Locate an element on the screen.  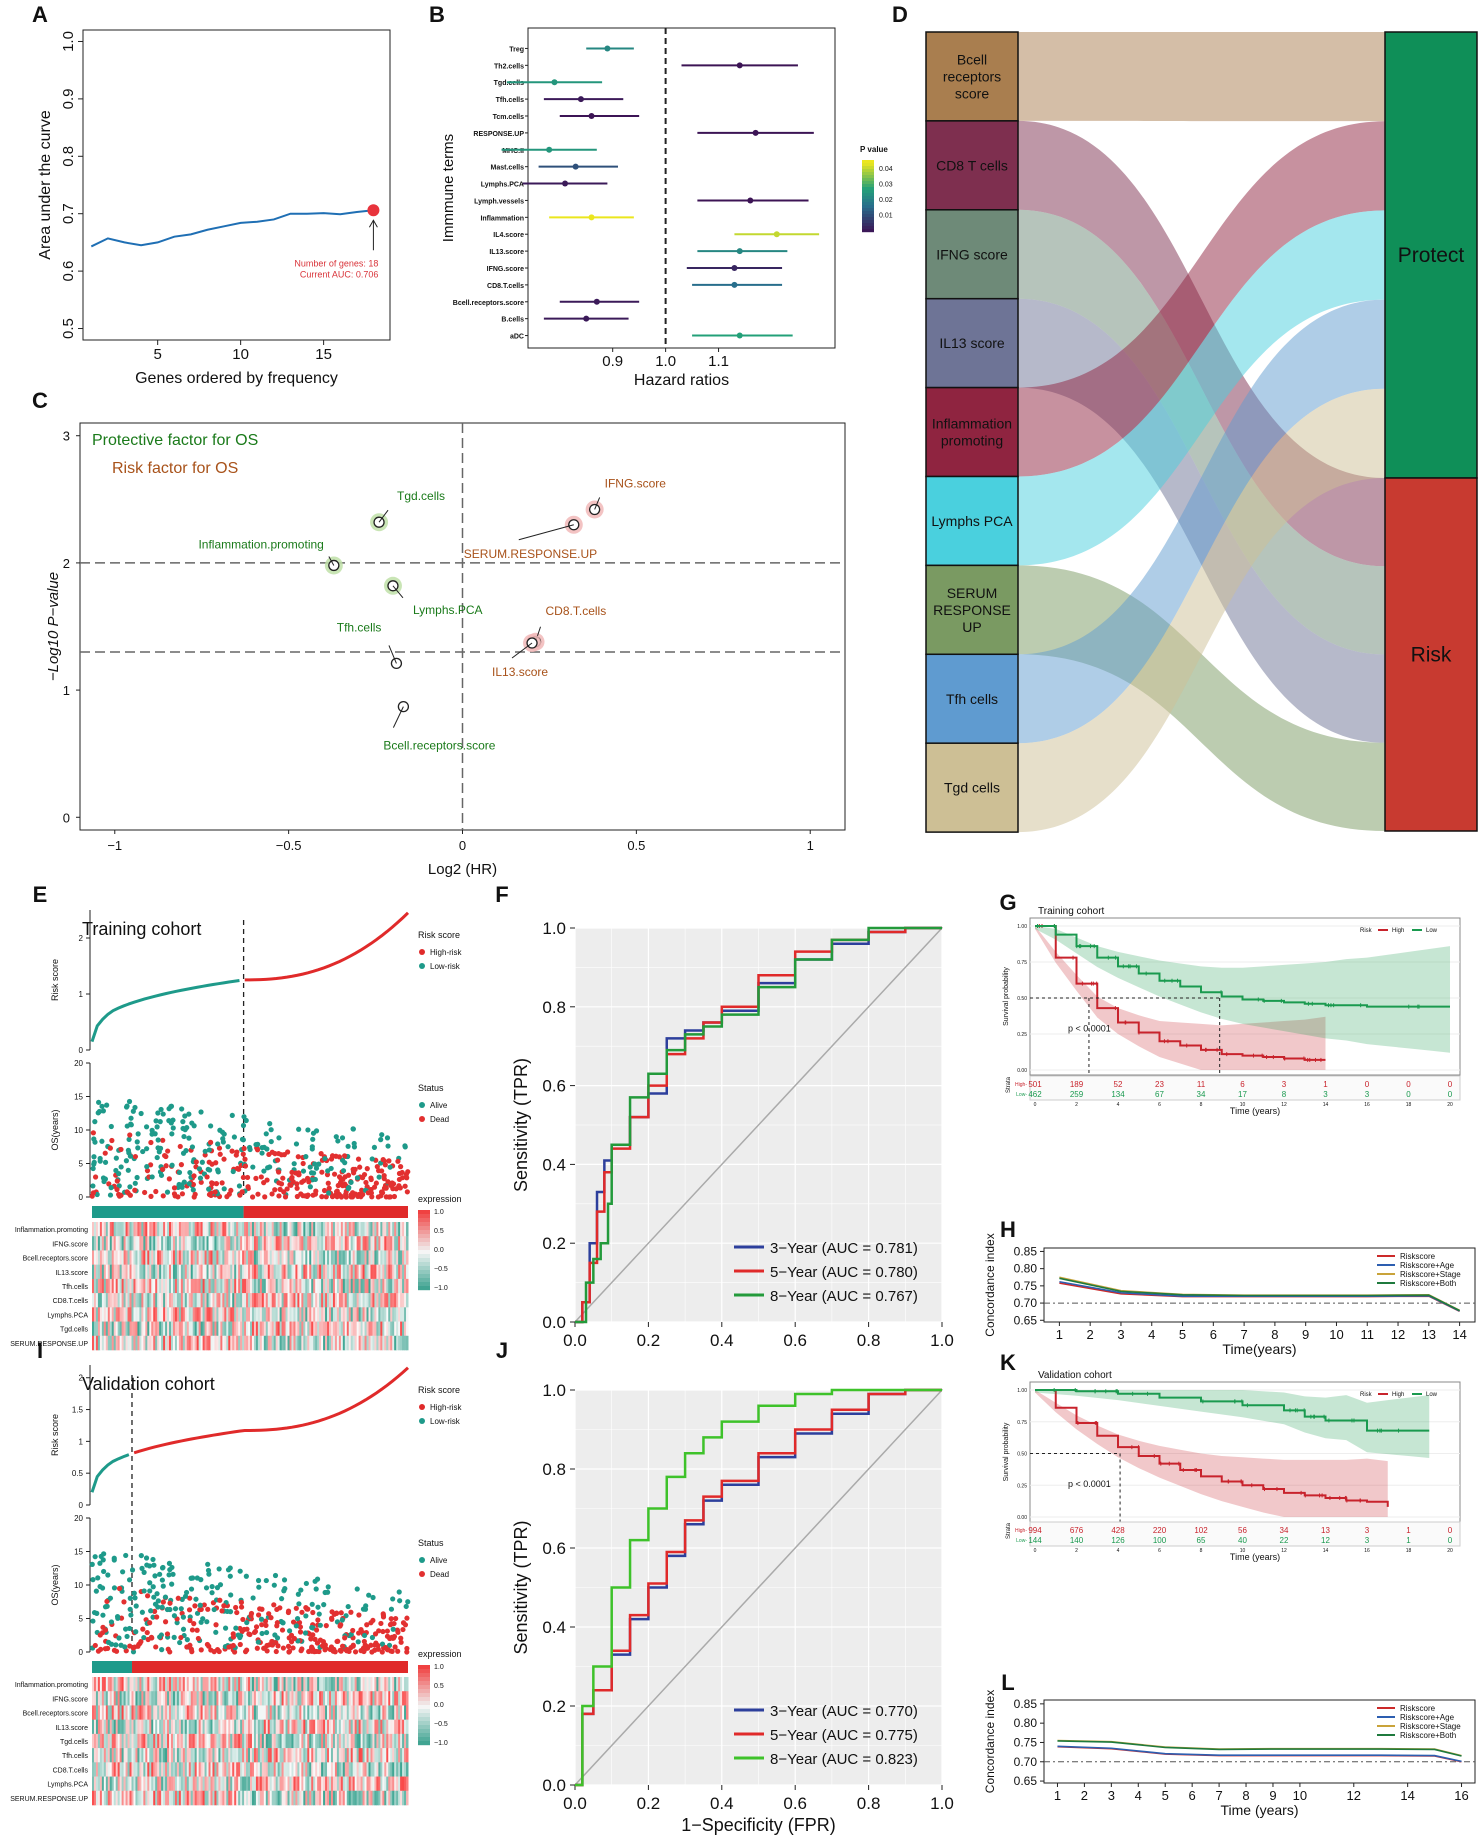
group-bar-high is located at coordinates (269, 1667).